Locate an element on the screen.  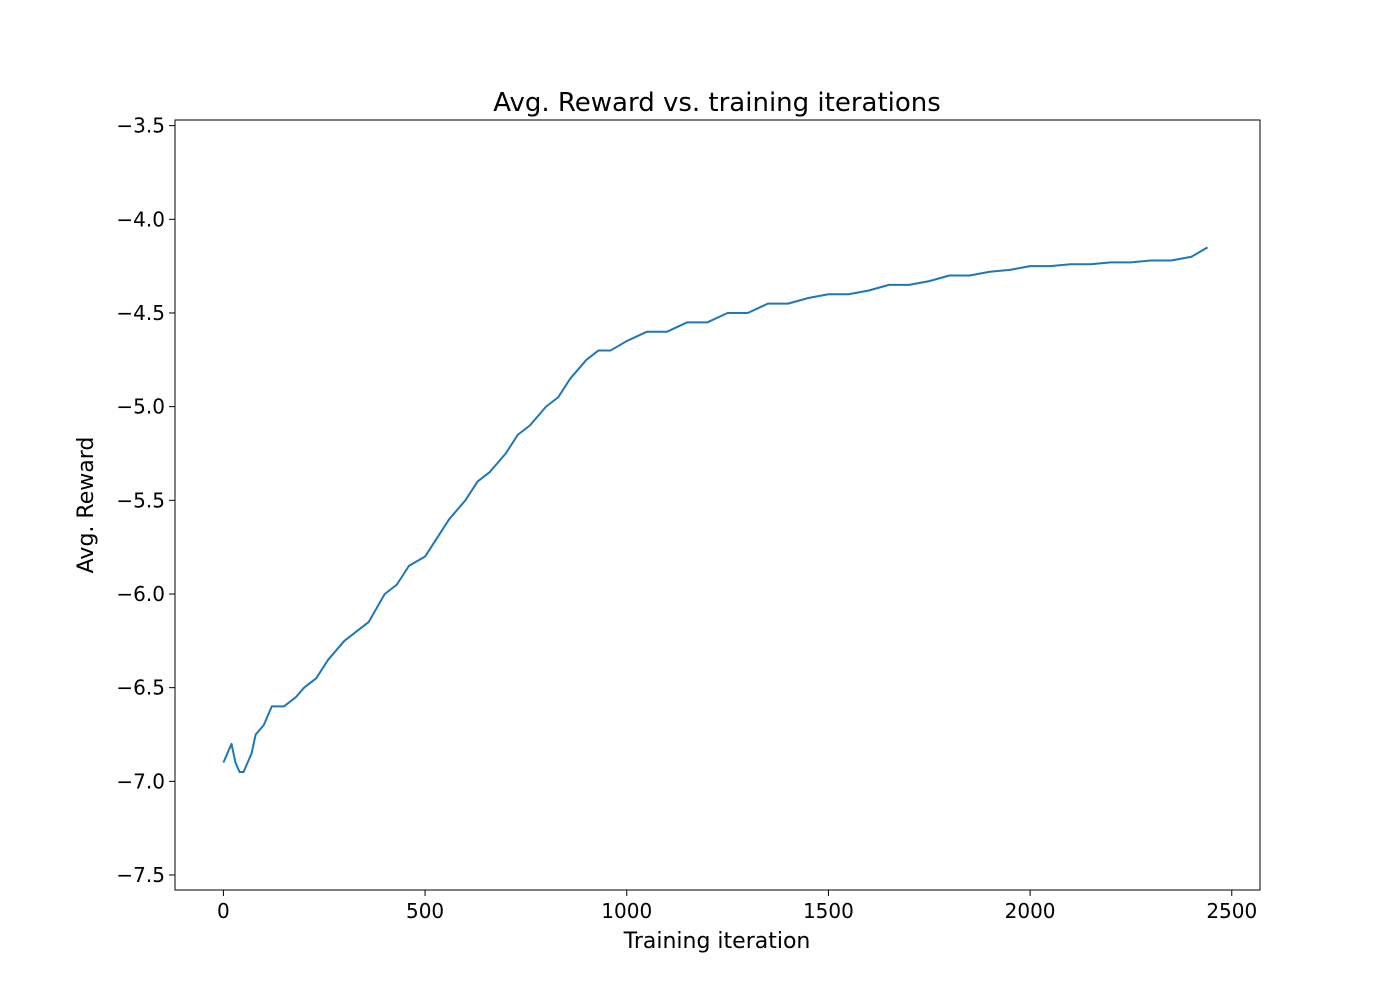
y-tick-label: −7.5 is located at coordinates (140, 875).